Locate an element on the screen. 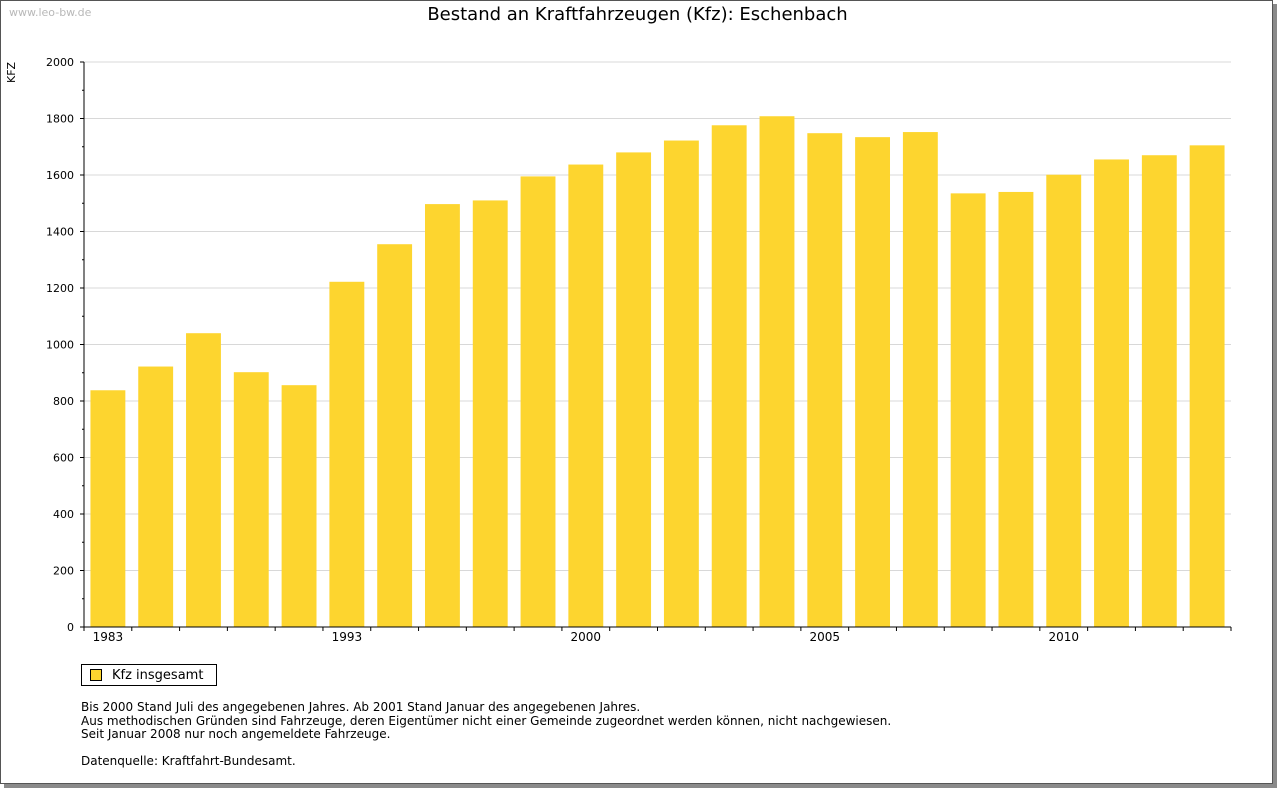 The image size is (1280, 791). bar-1999 is located at coordinates (538, 401).